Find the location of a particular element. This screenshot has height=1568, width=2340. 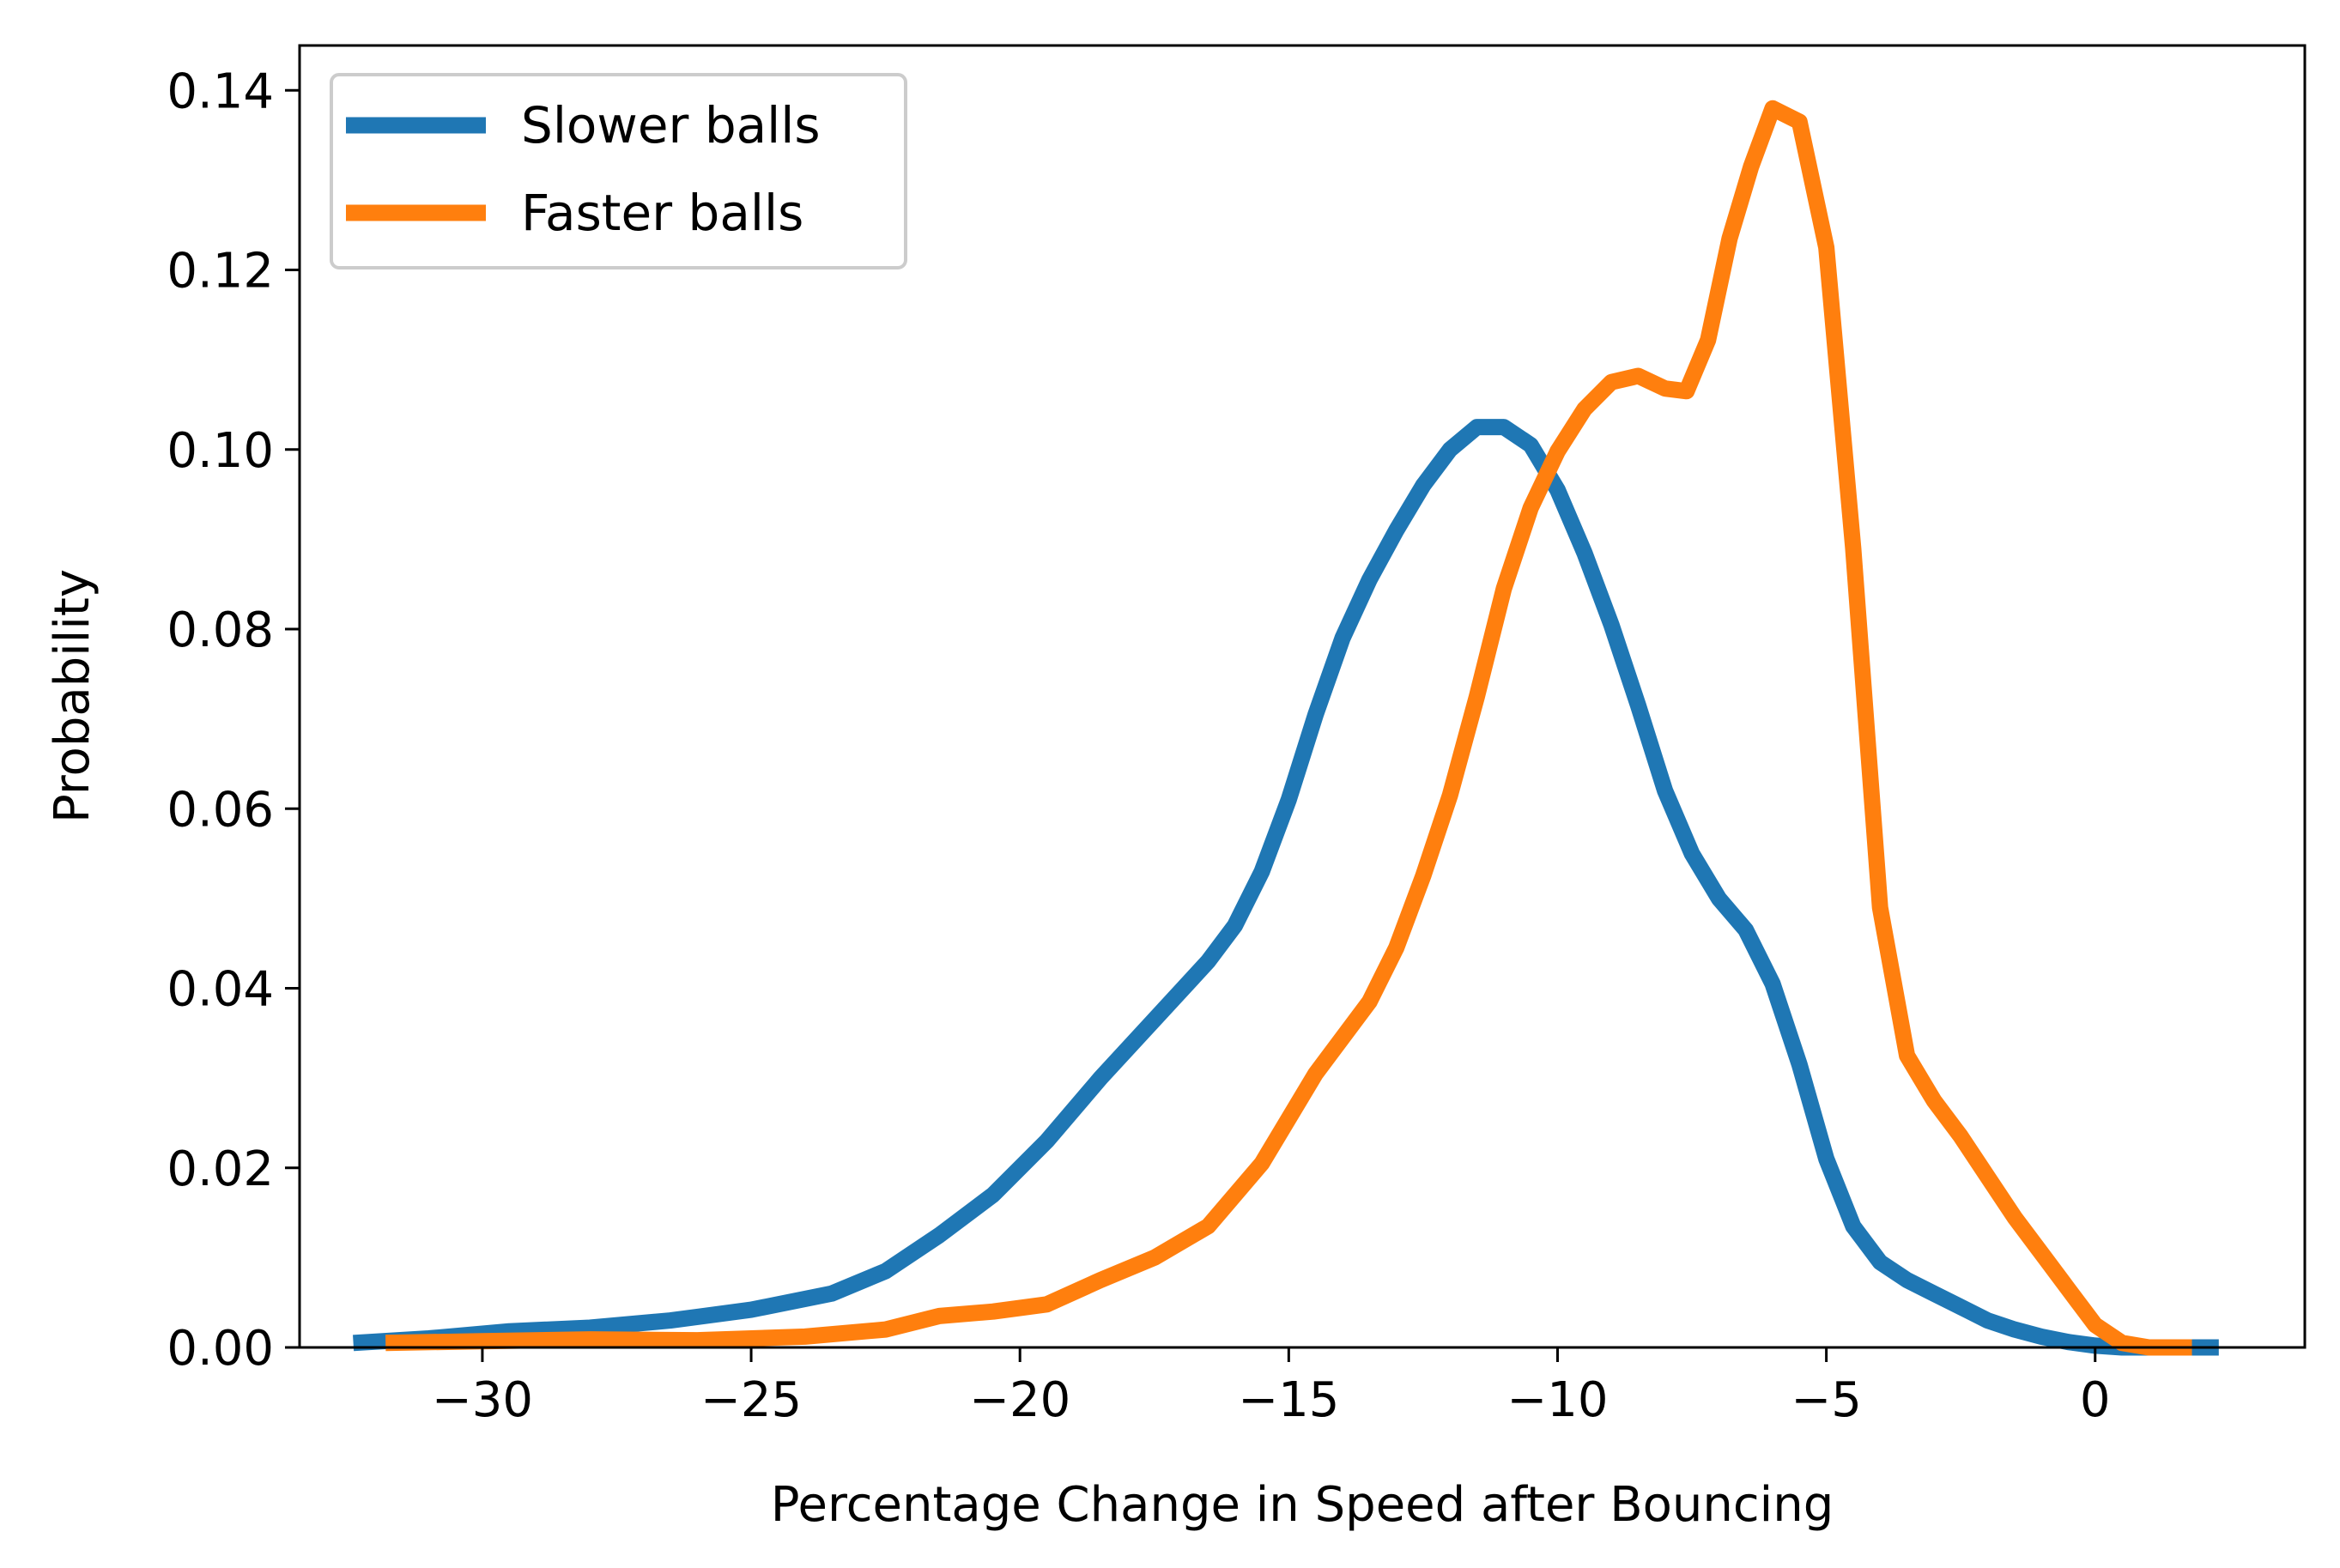

legend-label-faster-balls: Faster balls is located at coordinates (662, 213).